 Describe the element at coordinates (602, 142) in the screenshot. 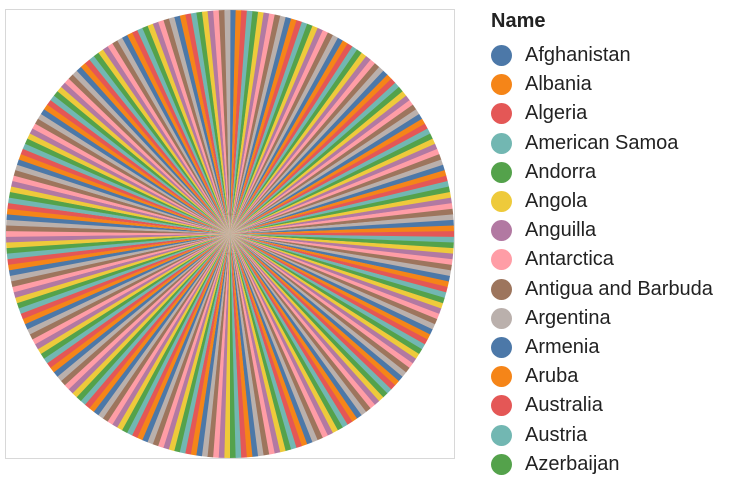

I see `legend-label: American Samoa` at that location.